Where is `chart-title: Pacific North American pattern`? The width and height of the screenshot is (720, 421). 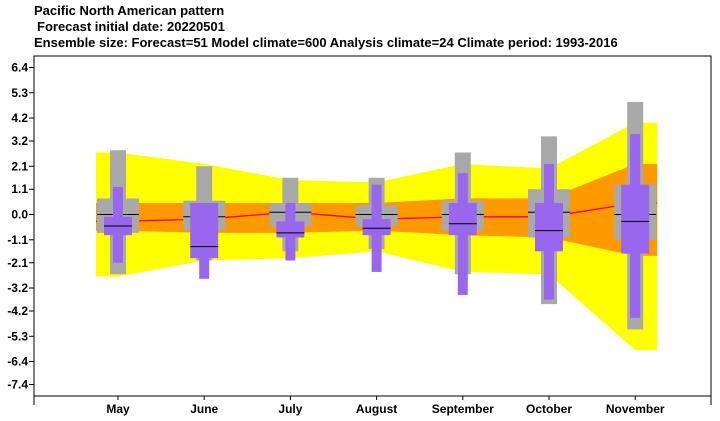
chart-title: Pacific North American pattern is located at coordinates (129, 10).